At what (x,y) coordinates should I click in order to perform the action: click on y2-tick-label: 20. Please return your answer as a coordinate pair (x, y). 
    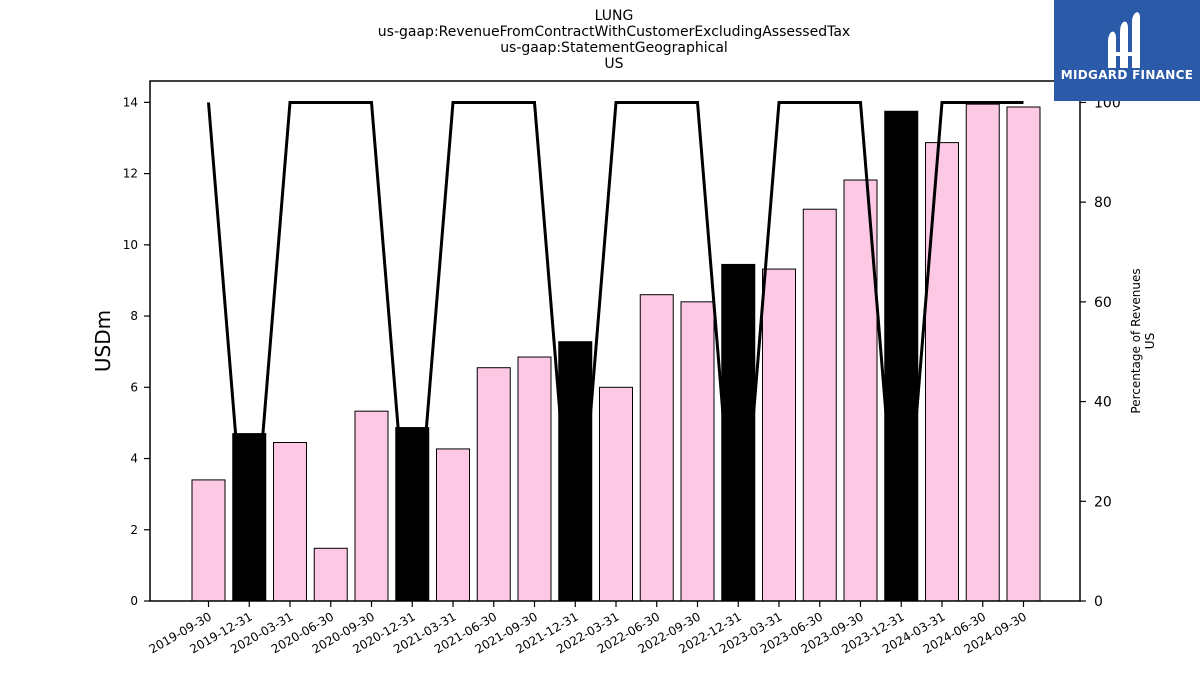
    Looking at the image, I should click on (1103, 502).